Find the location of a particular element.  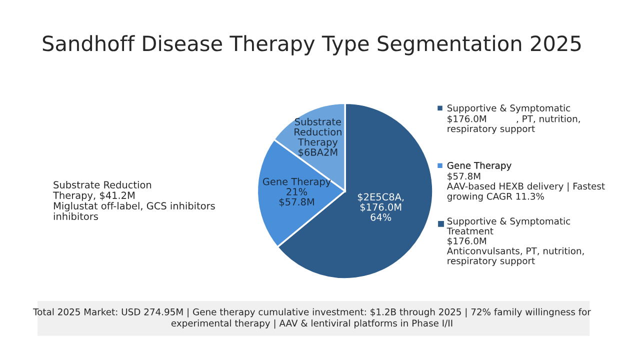

chart-title: Sandhoff Disease Therapy Type Segmentation 2025 is located at coordinates (311, 45).